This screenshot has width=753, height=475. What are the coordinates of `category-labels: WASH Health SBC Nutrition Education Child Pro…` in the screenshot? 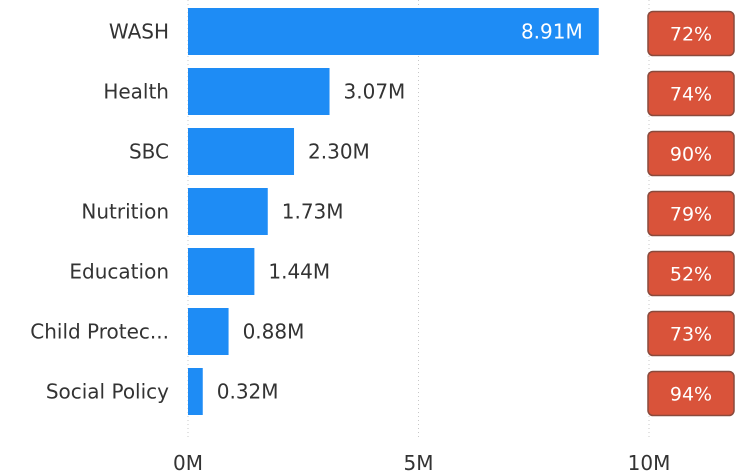 It's located at (99, 212).